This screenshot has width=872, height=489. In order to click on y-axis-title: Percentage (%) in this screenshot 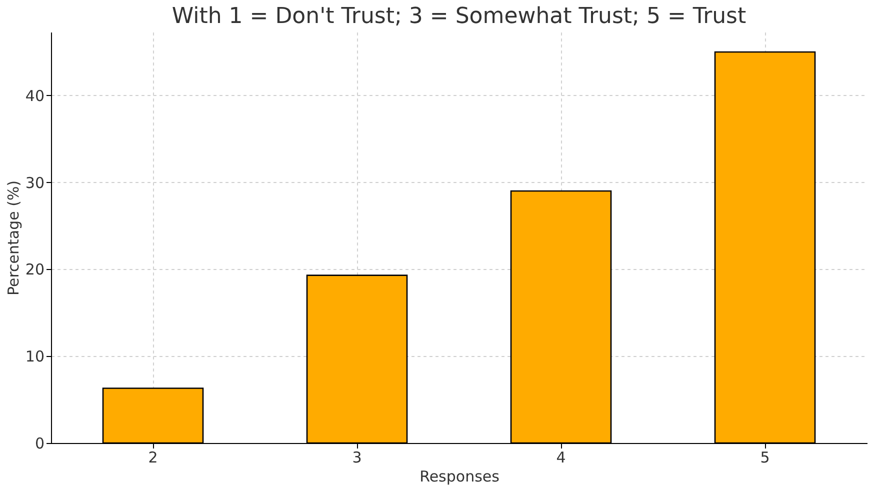, I will do `click(13, 238)`.